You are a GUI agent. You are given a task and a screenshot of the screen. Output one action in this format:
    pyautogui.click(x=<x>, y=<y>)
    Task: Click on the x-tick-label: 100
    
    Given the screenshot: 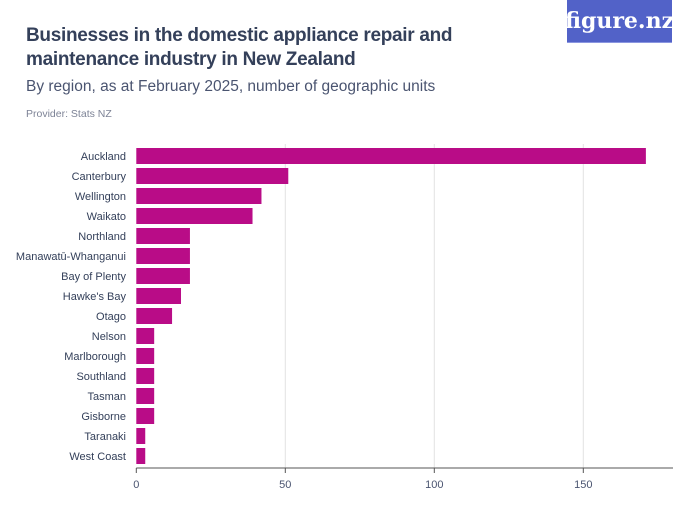 What is the action you would take?
    pyautogui.click(x=434, y=485)
    